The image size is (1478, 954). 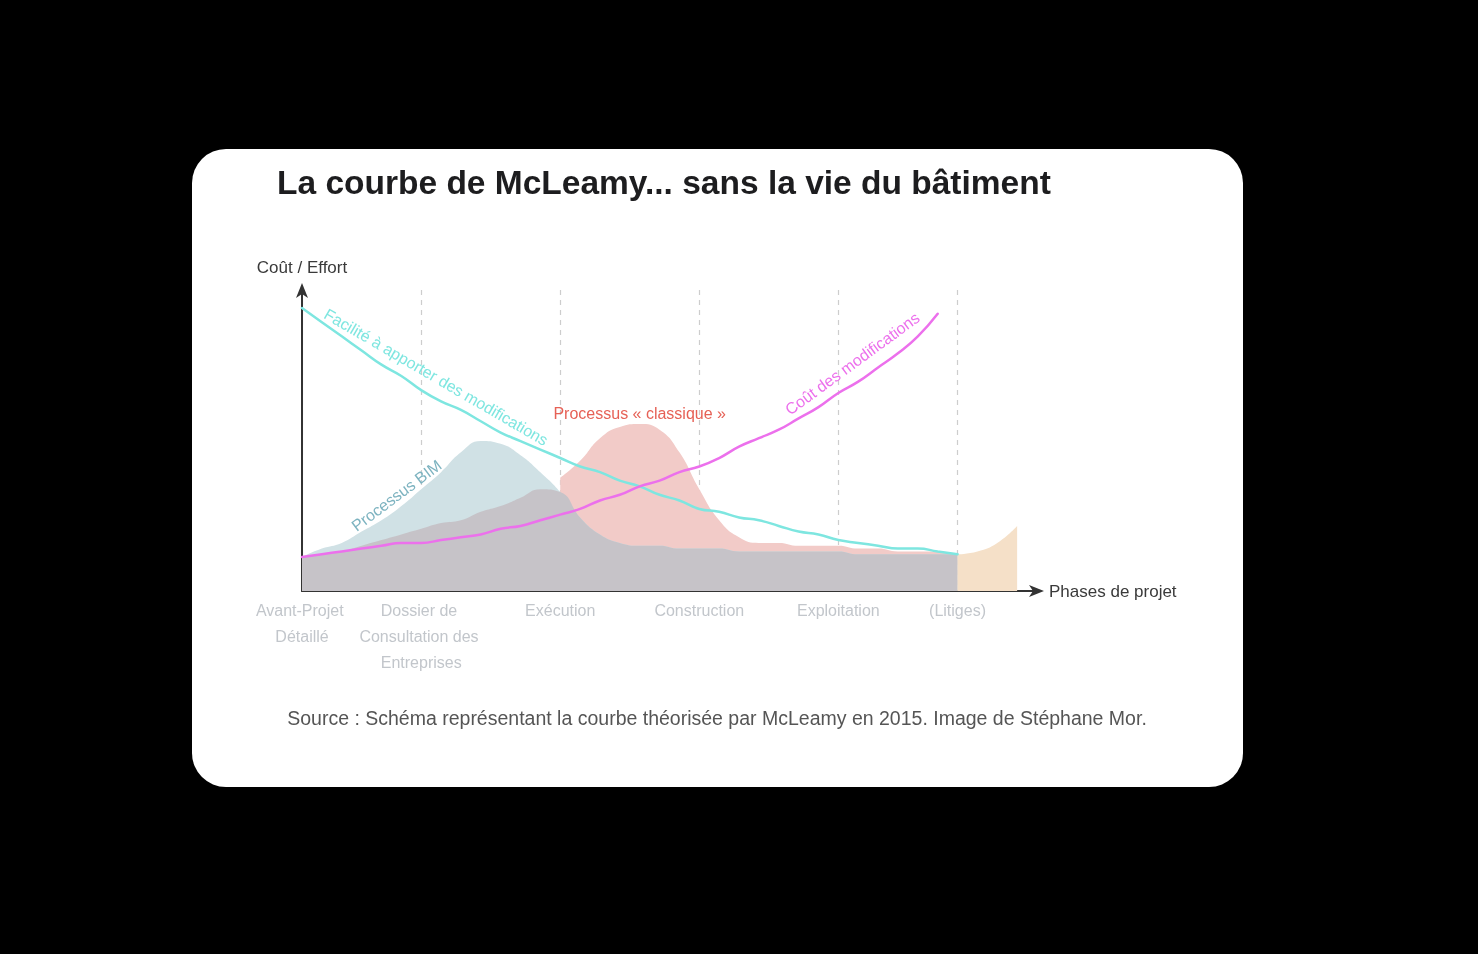 What do you see at coordinates (1113, 591) in the screenshot?
I see `x-axis-title: Phases de projet` at bounding box center [1113, 591].